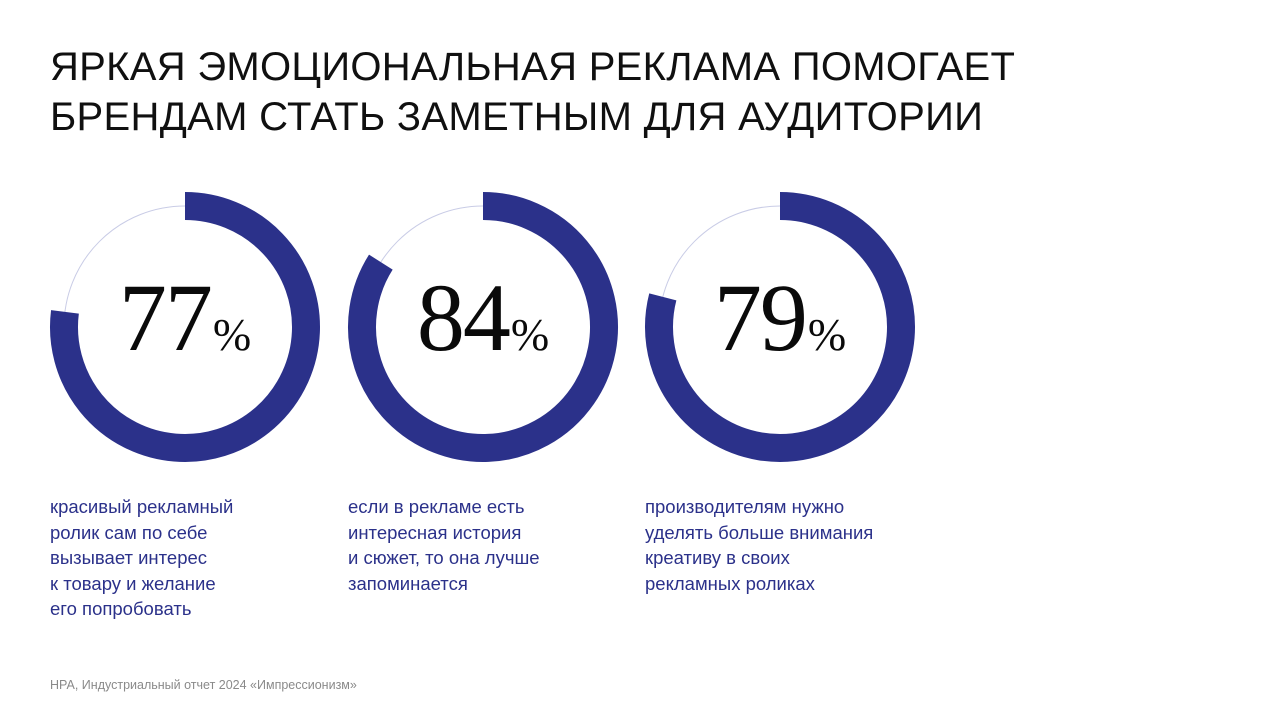 Image resolution: width=1280 pixels, height=720 pixels. I want to click on slide-title-line-1: ЯРКАЯ ЭМОЦИОНАЛЬНАЯ РЕКЛАМА ПОМОГАЕТ, so click(533, 67).